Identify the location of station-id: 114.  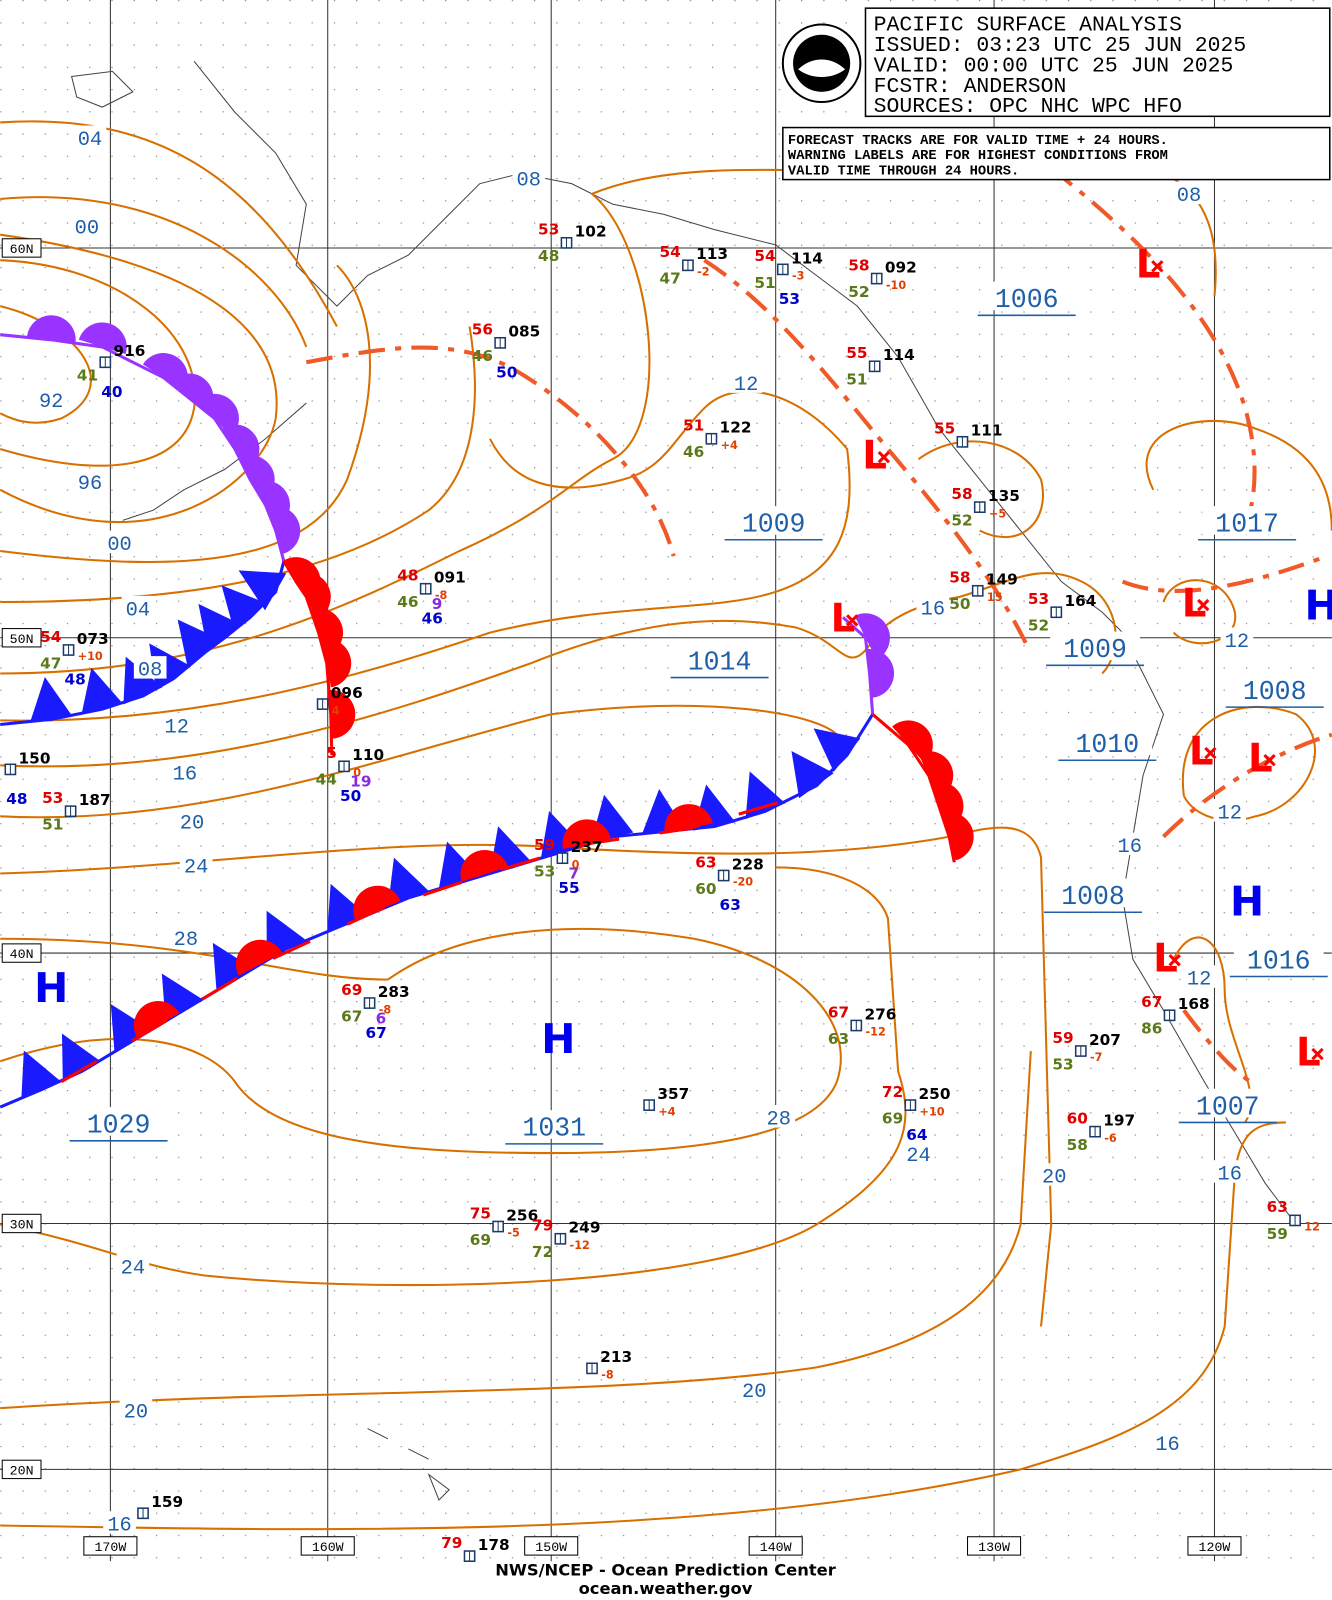
(899, 355).